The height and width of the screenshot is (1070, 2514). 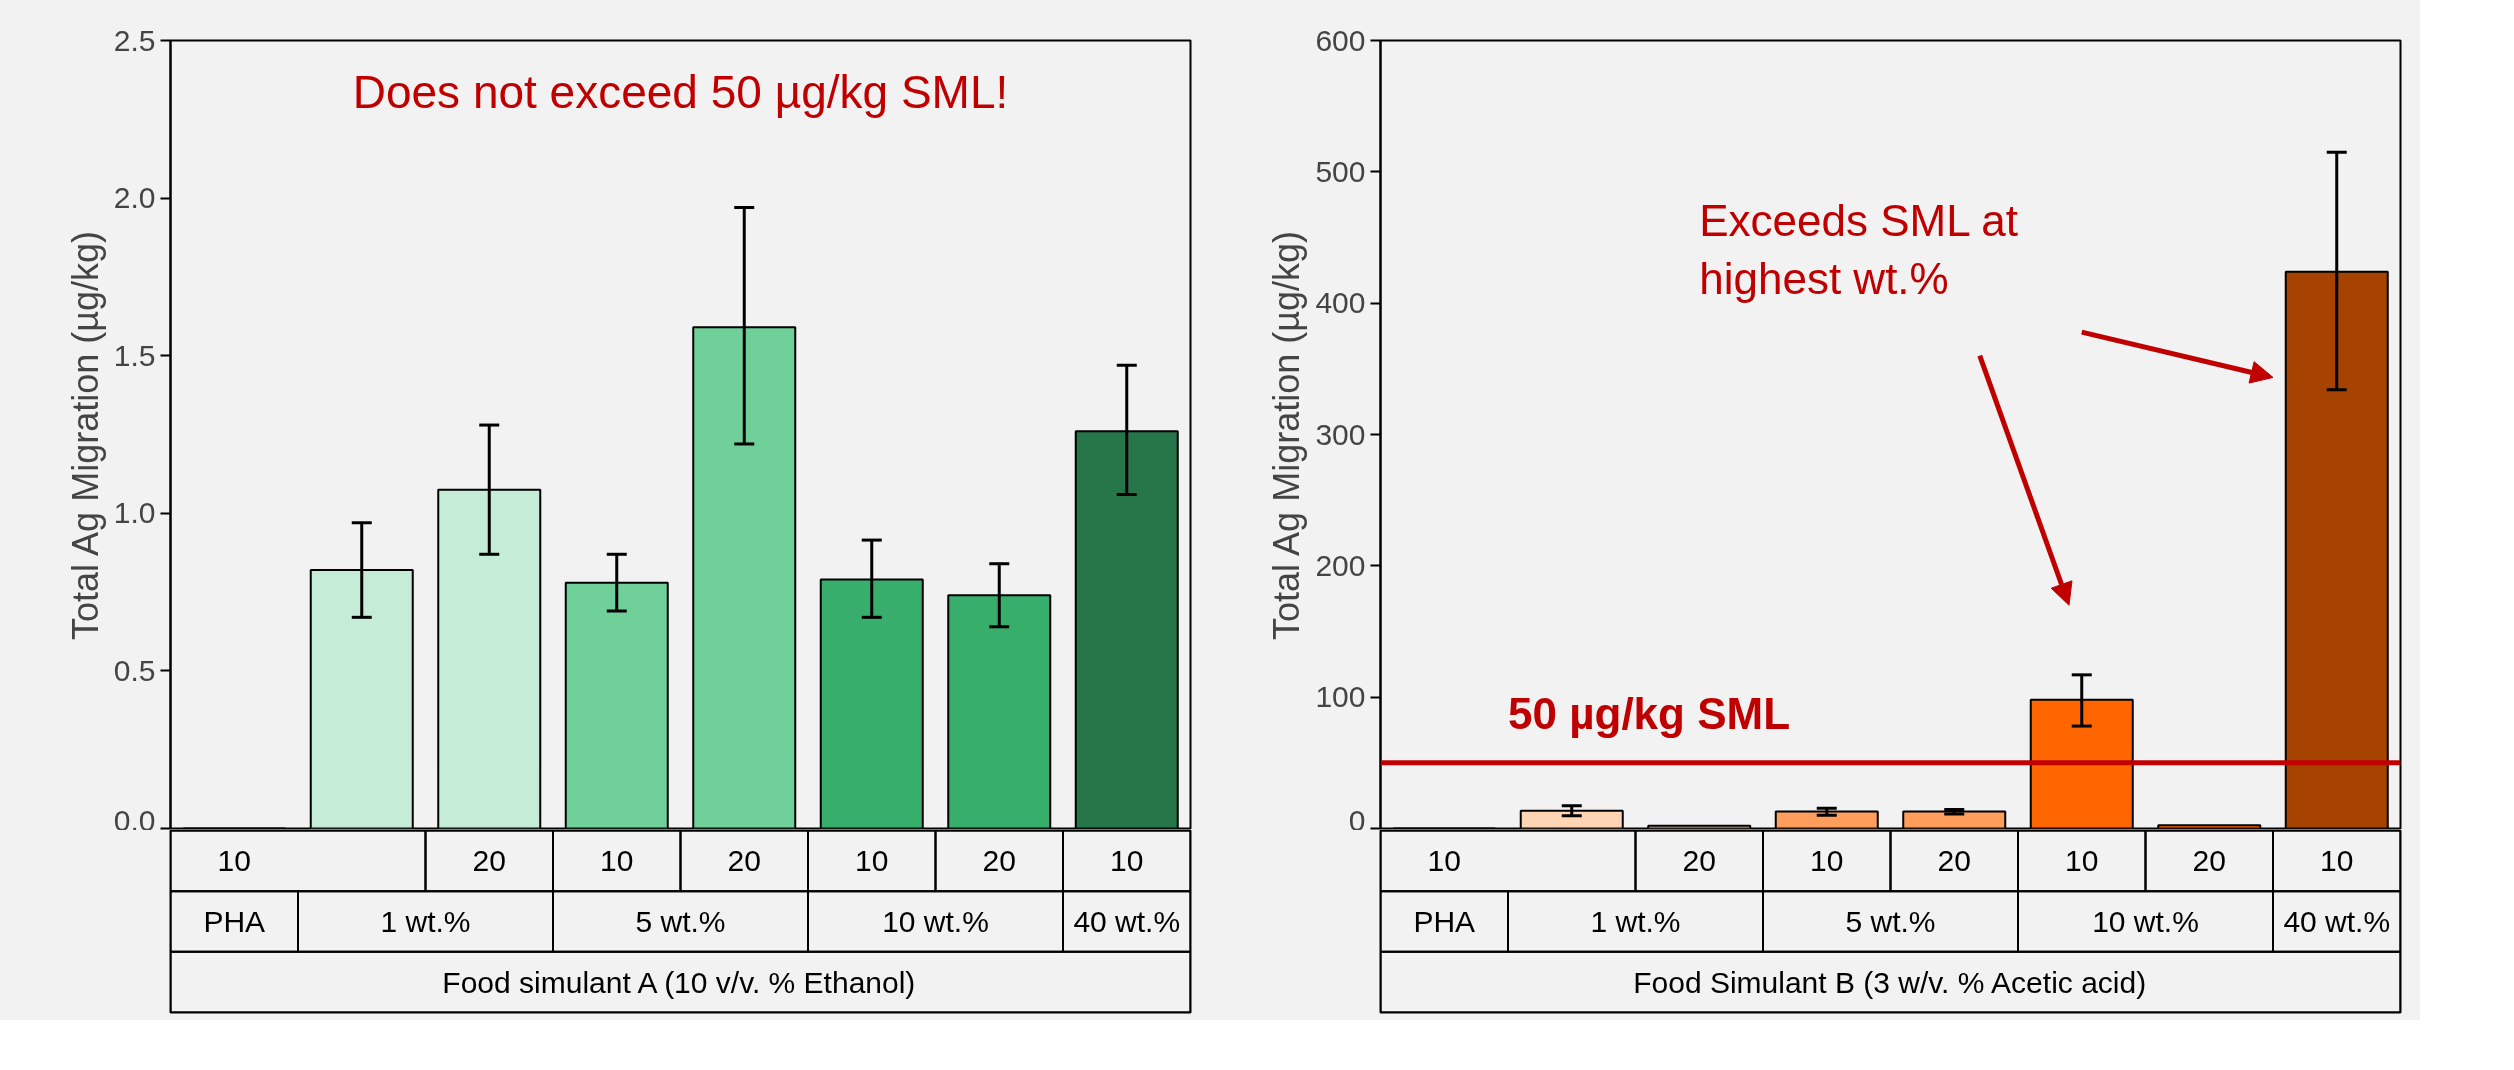 I want to click on y-tick-label: 600, so click(x=1340, y=40).